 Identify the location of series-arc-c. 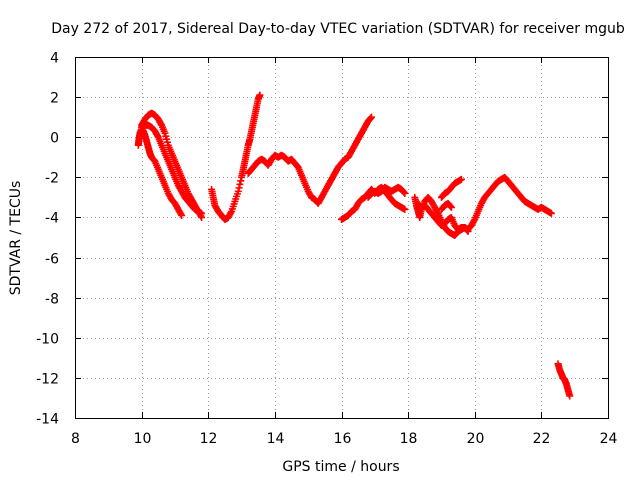
(172, 169).